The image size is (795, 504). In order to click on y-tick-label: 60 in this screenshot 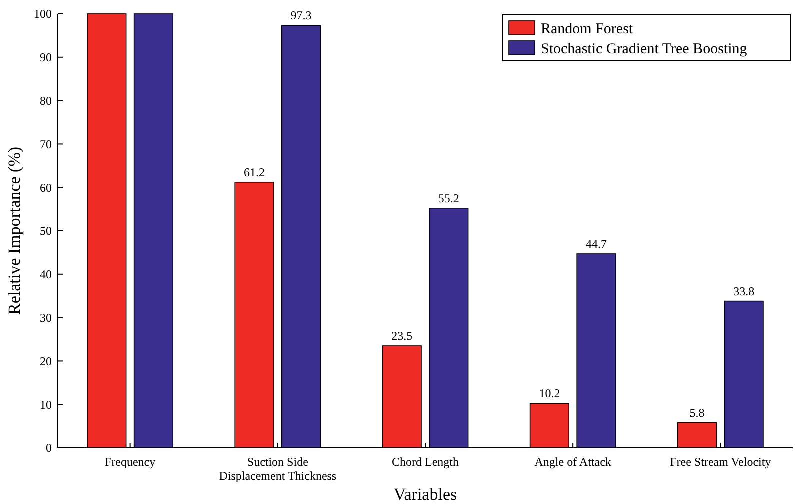, I will do `click(46, 187)`.